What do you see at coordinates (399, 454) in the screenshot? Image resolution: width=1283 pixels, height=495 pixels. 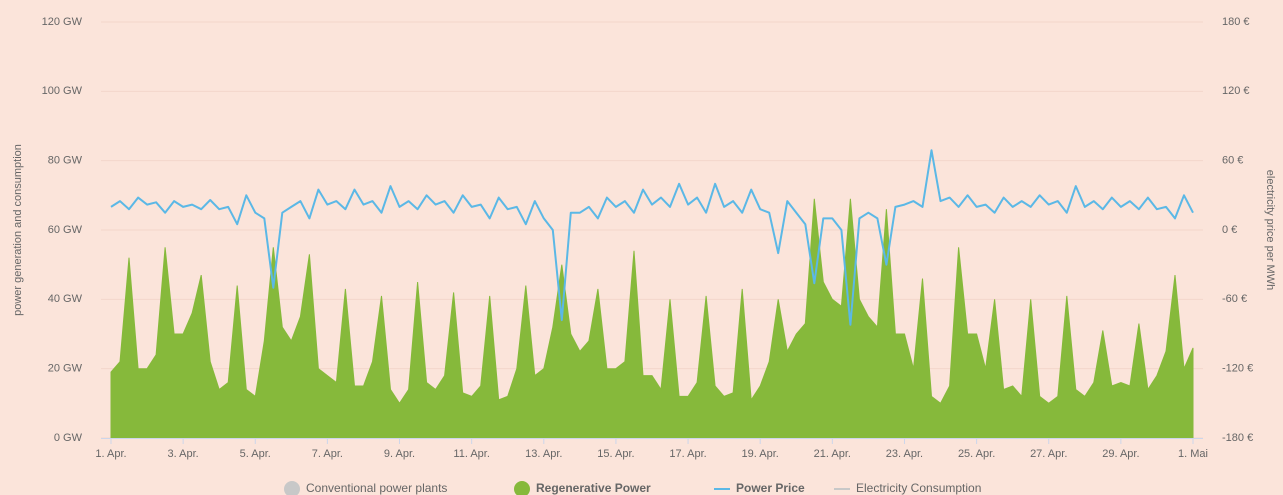 I see `x-tick-label: 9. Apr.` at bounding box center [399, 454].